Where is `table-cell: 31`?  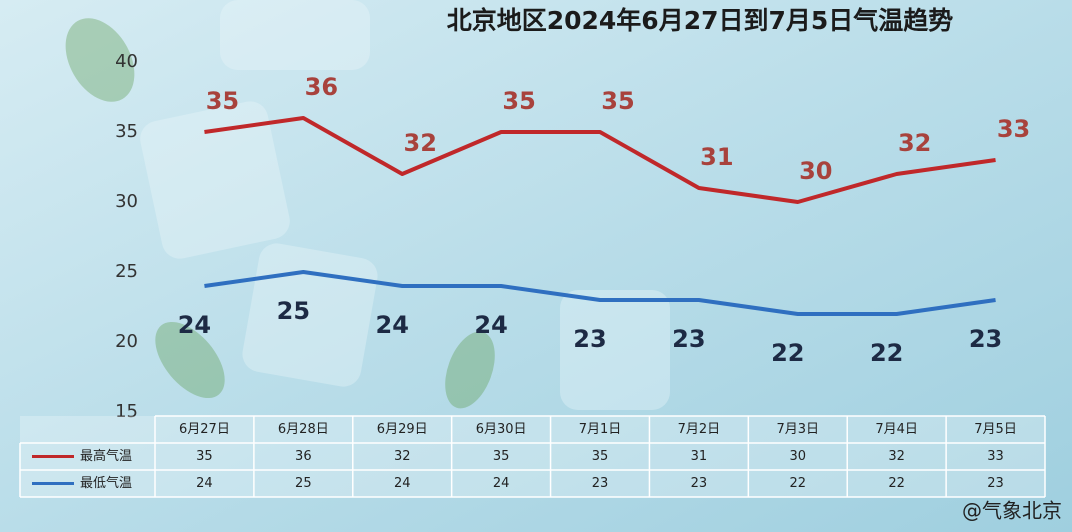
table-cell: 31 is located at coordinates (699, 456).